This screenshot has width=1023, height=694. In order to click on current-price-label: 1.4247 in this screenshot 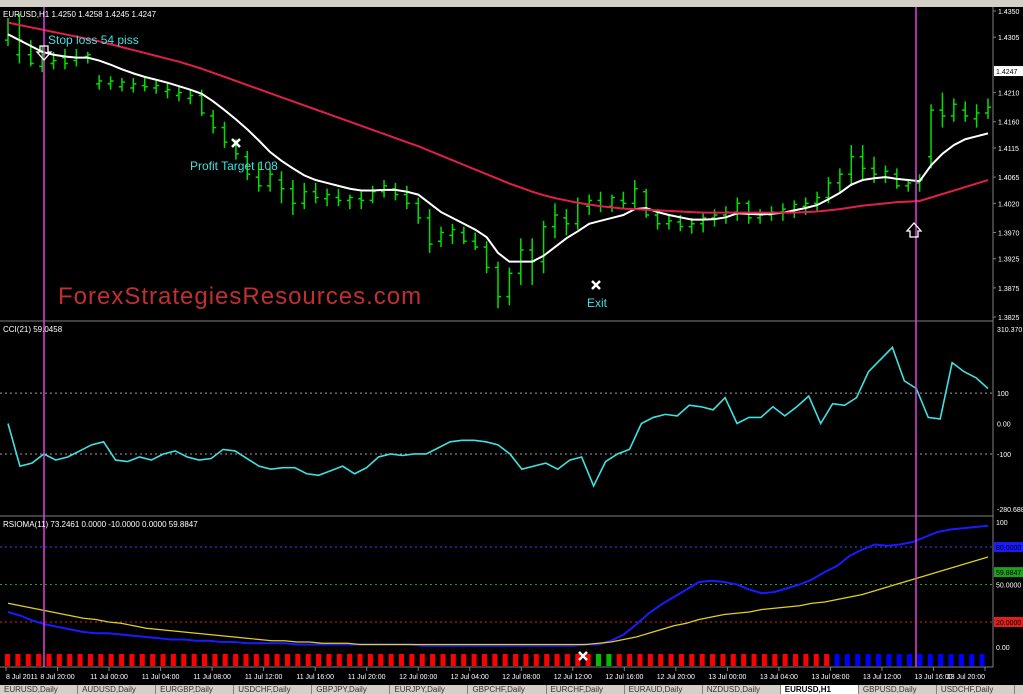, I will do `click(1007, 72)`.